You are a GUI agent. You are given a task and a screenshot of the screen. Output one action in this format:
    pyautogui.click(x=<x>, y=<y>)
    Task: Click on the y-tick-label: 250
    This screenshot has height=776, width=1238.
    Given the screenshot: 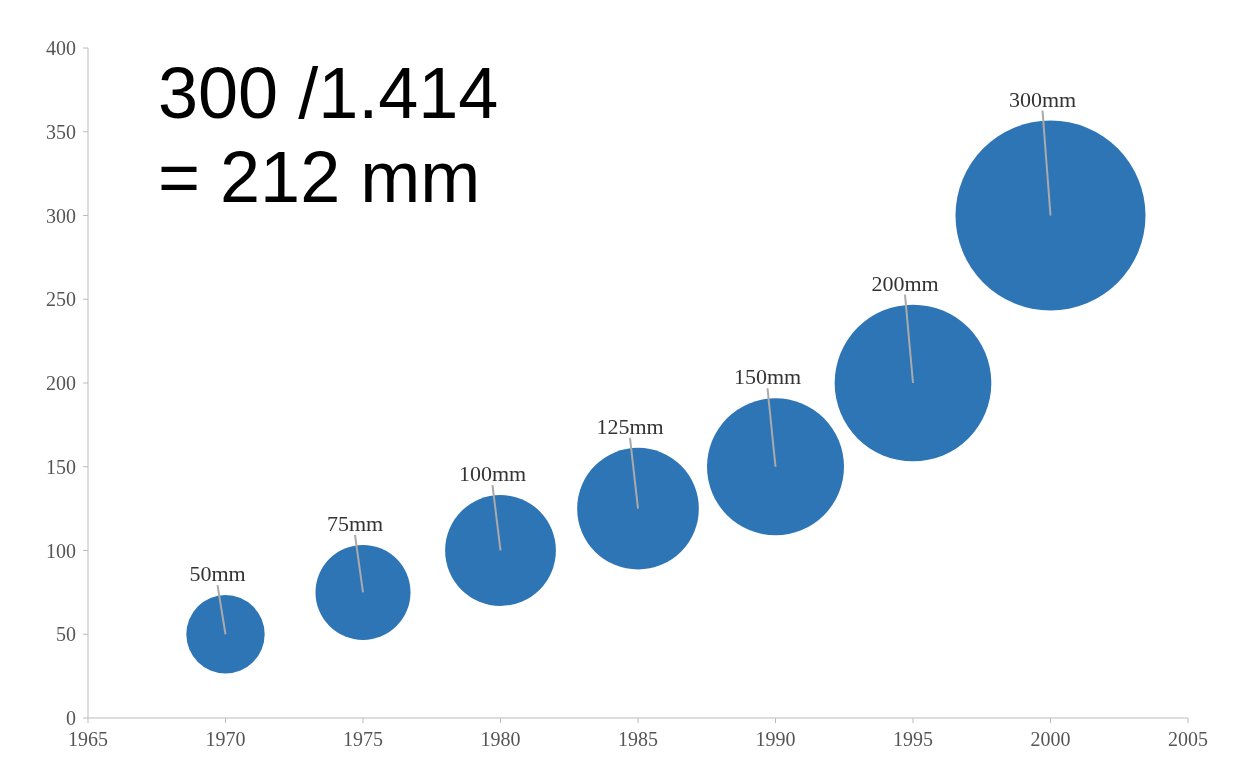 What is the action you would take?
    pyautogui.click(x=61, y=299)
    